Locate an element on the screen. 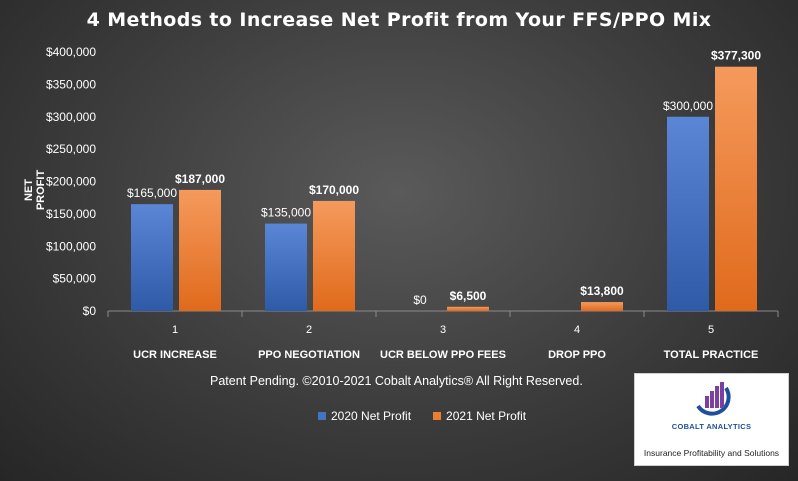 Image resolution: width=798 pixels, height=481 pixels. x-tick-label: 2 is located at coordinates (309, 330).